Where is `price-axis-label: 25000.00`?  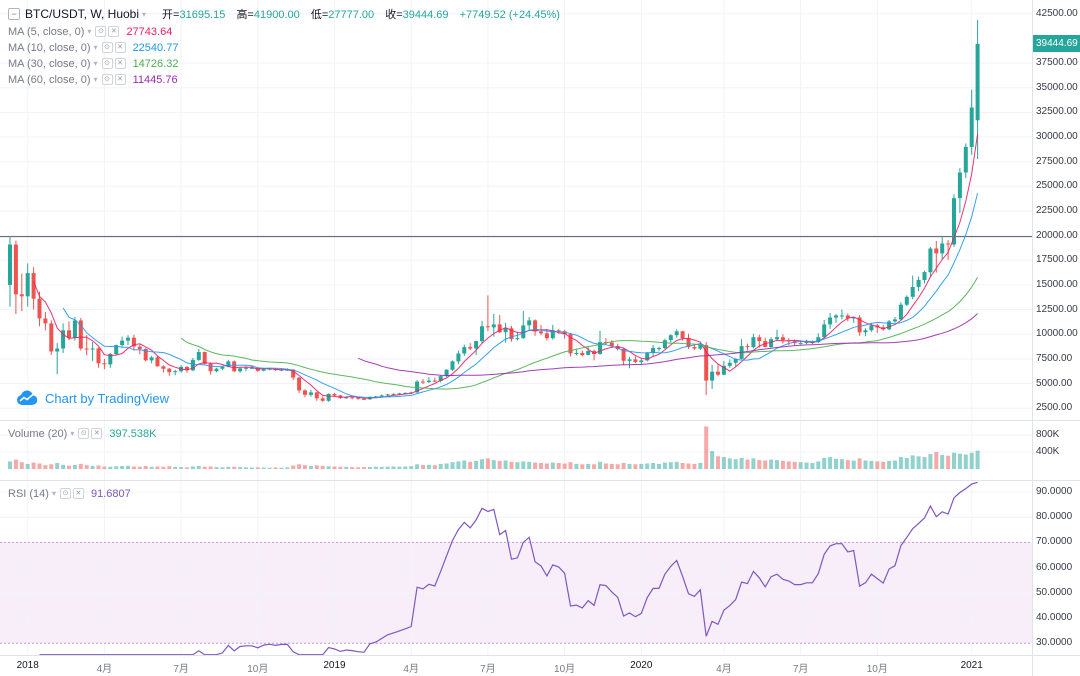
price-axis-label: 25000.00 is located at coordinates (1057, 186).